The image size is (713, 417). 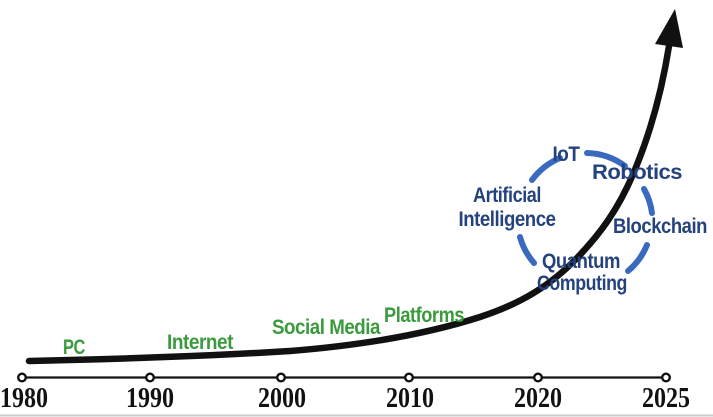 What do you see at coordinates (507, 195) in the screenshot?
I see `tech-label-ai-line1: Artificial` at bounding box center [507, 195].